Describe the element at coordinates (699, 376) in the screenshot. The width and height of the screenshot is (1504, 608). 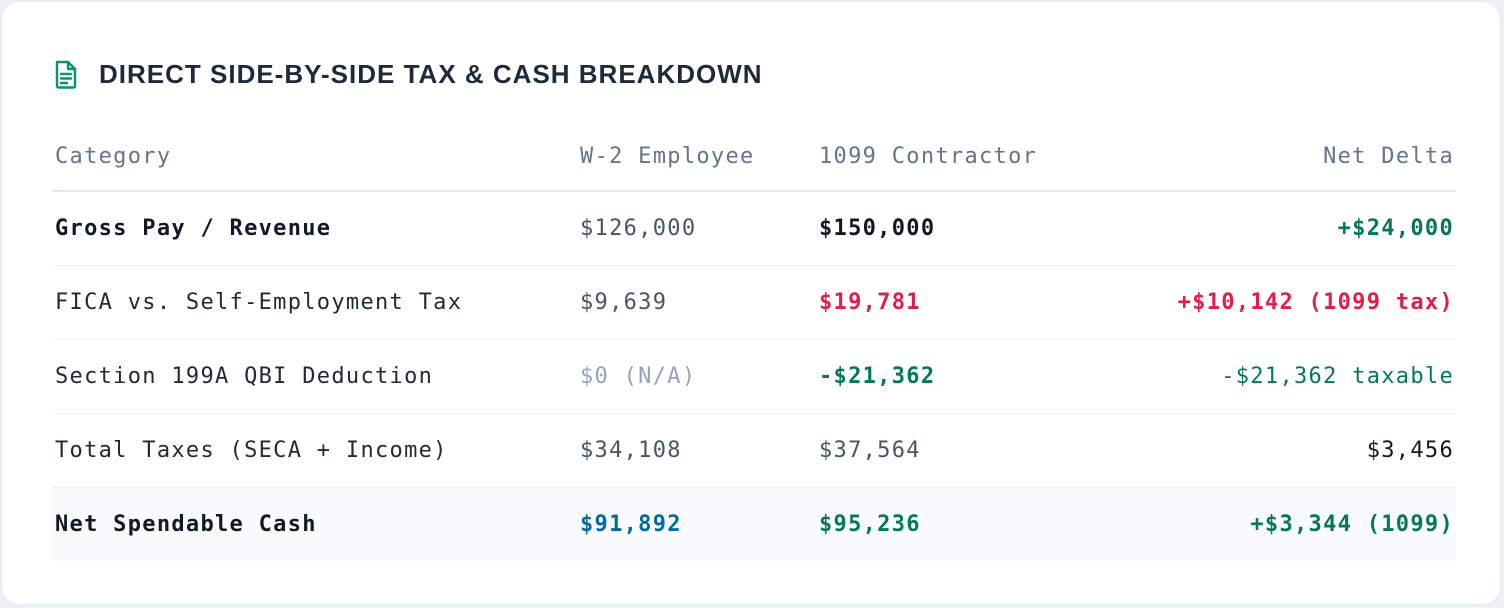
I see `w2-cell: $0 (N/A)` at that location.